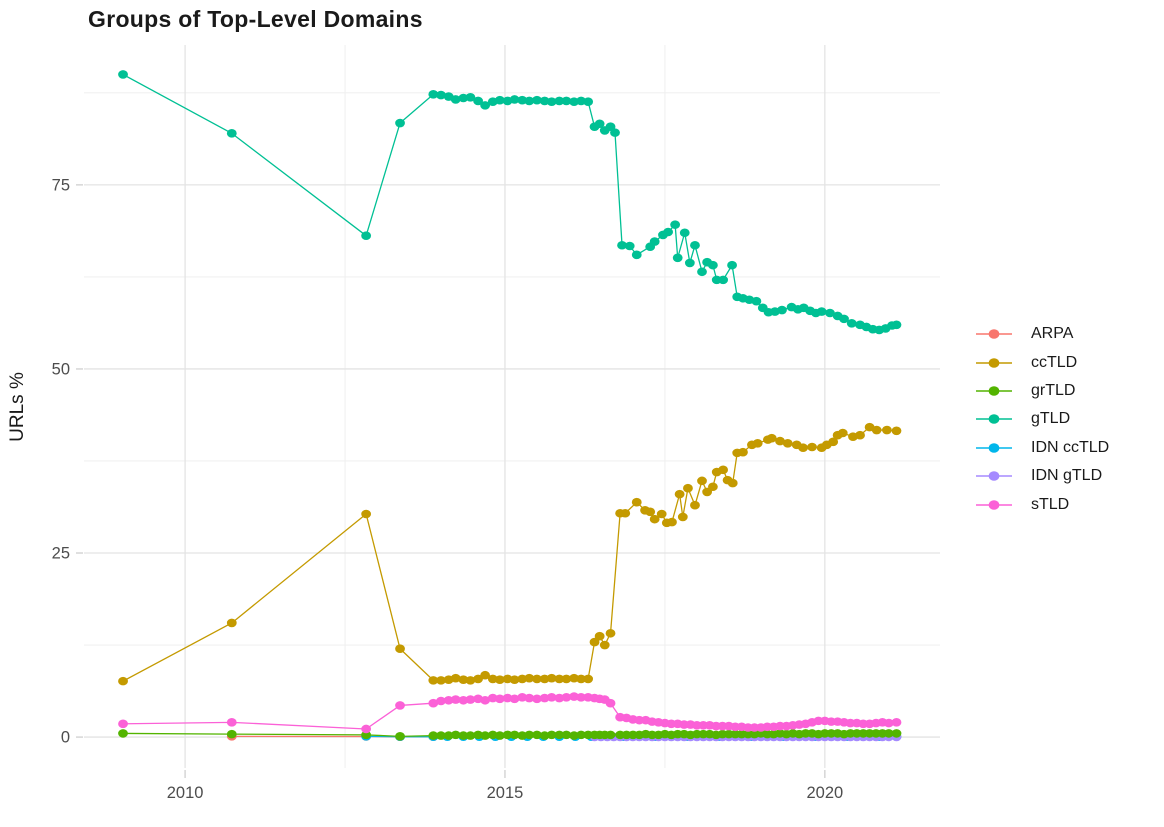  What do you see at coordinates (1067, 476) in the screenshot?
I see `legend-label: IDN gTLD` at bounding box center [1067, 476].